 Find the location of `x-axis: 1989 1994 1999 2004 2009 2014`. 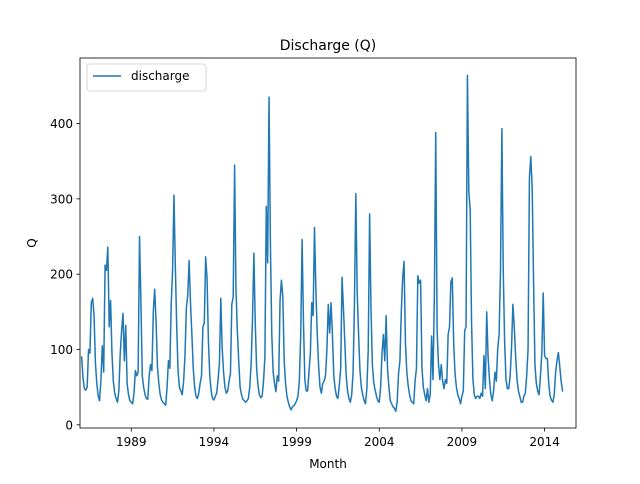

x-axis: 1989 1994 1999 2004 2009 2014 is located at coordinates (338, 438).